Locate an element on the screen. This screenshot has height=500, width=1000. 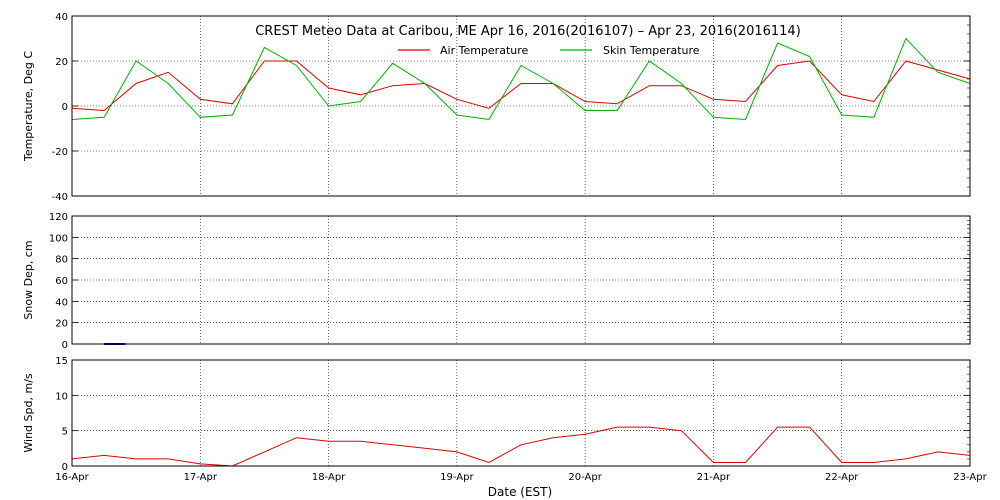
y-tick-label: 5 is located at coordinates (65, 432).